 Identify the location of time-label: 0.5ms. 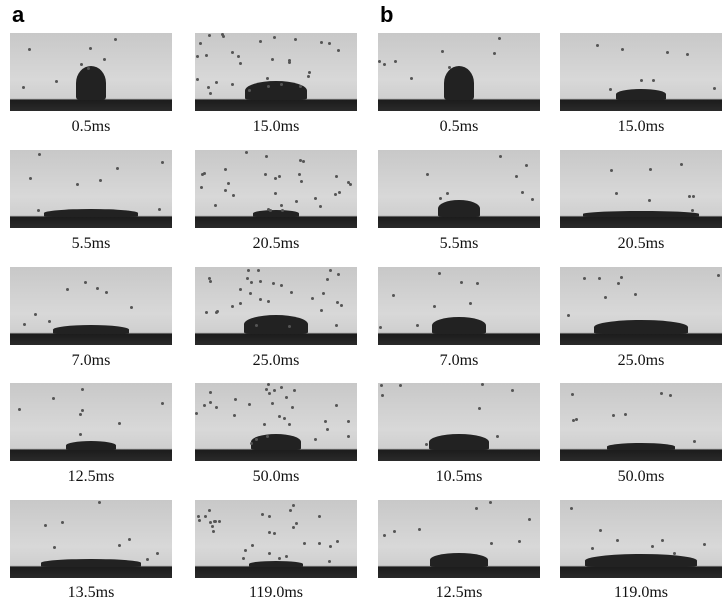
(91, 126).